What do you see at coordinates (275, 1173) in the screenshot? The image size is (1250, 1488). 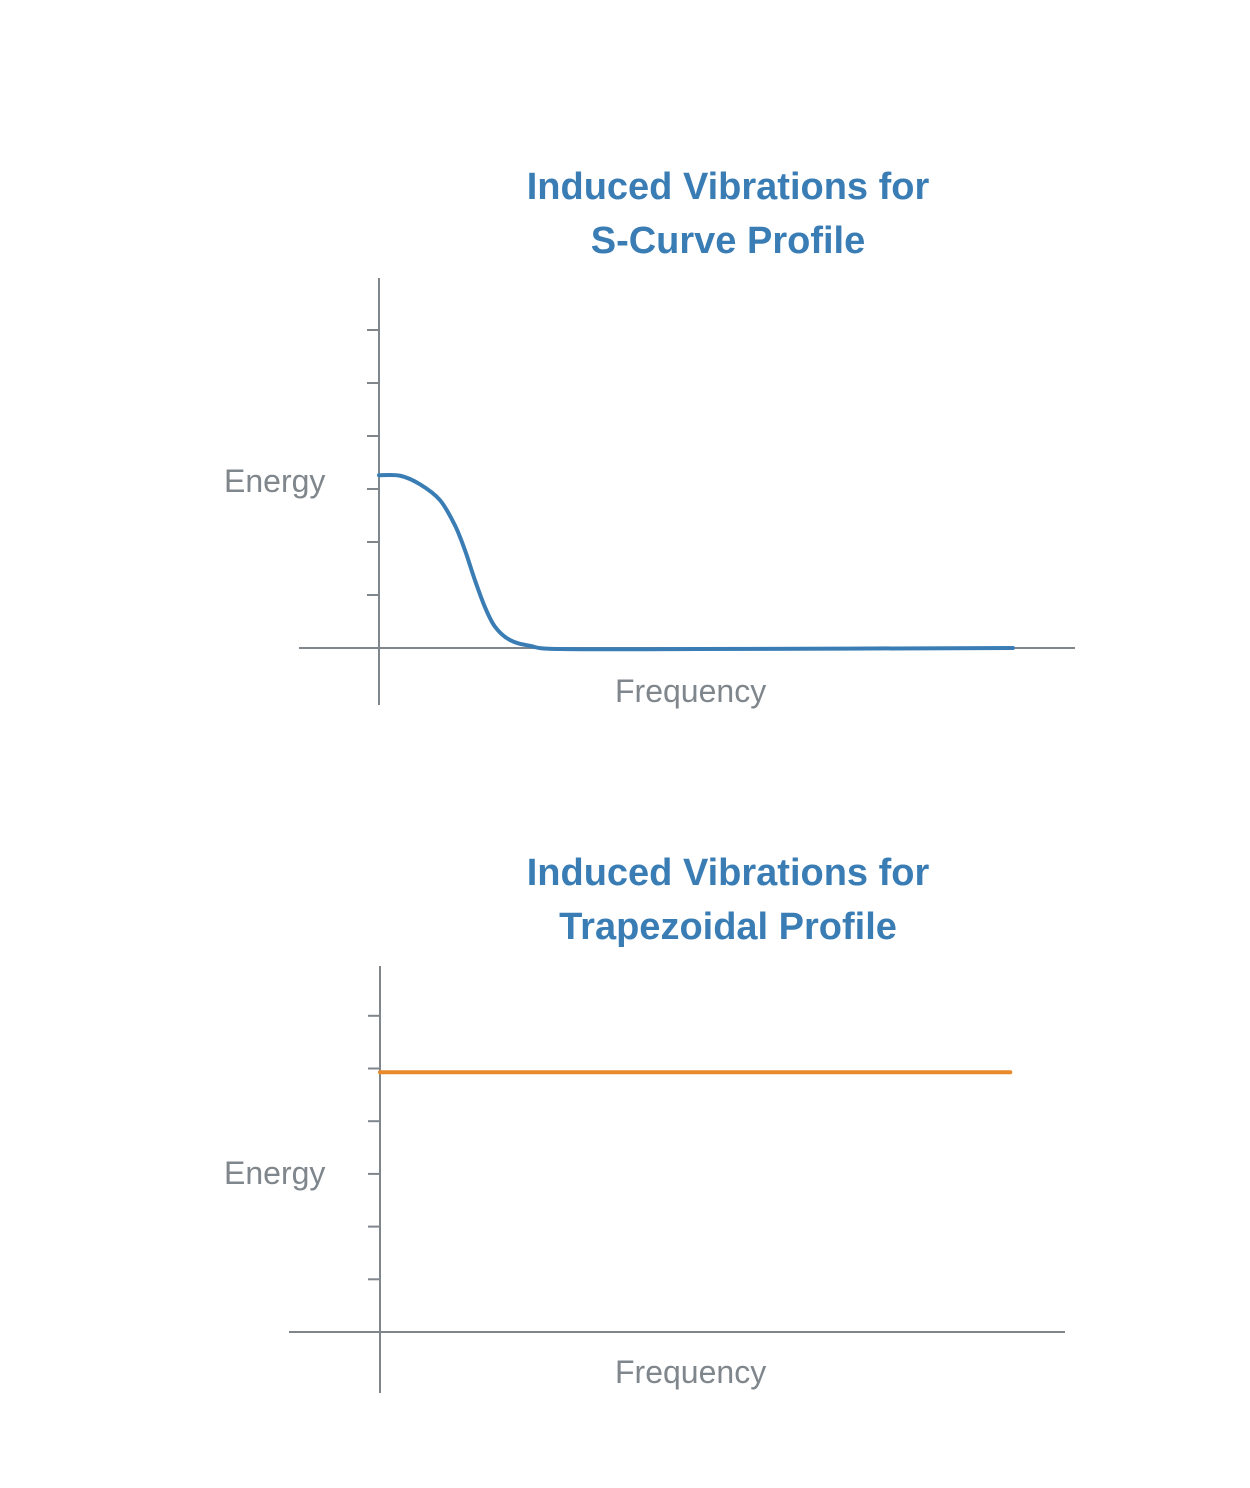 I see `chart2-ylabel: Energy` at bounding box center [275, 1173].